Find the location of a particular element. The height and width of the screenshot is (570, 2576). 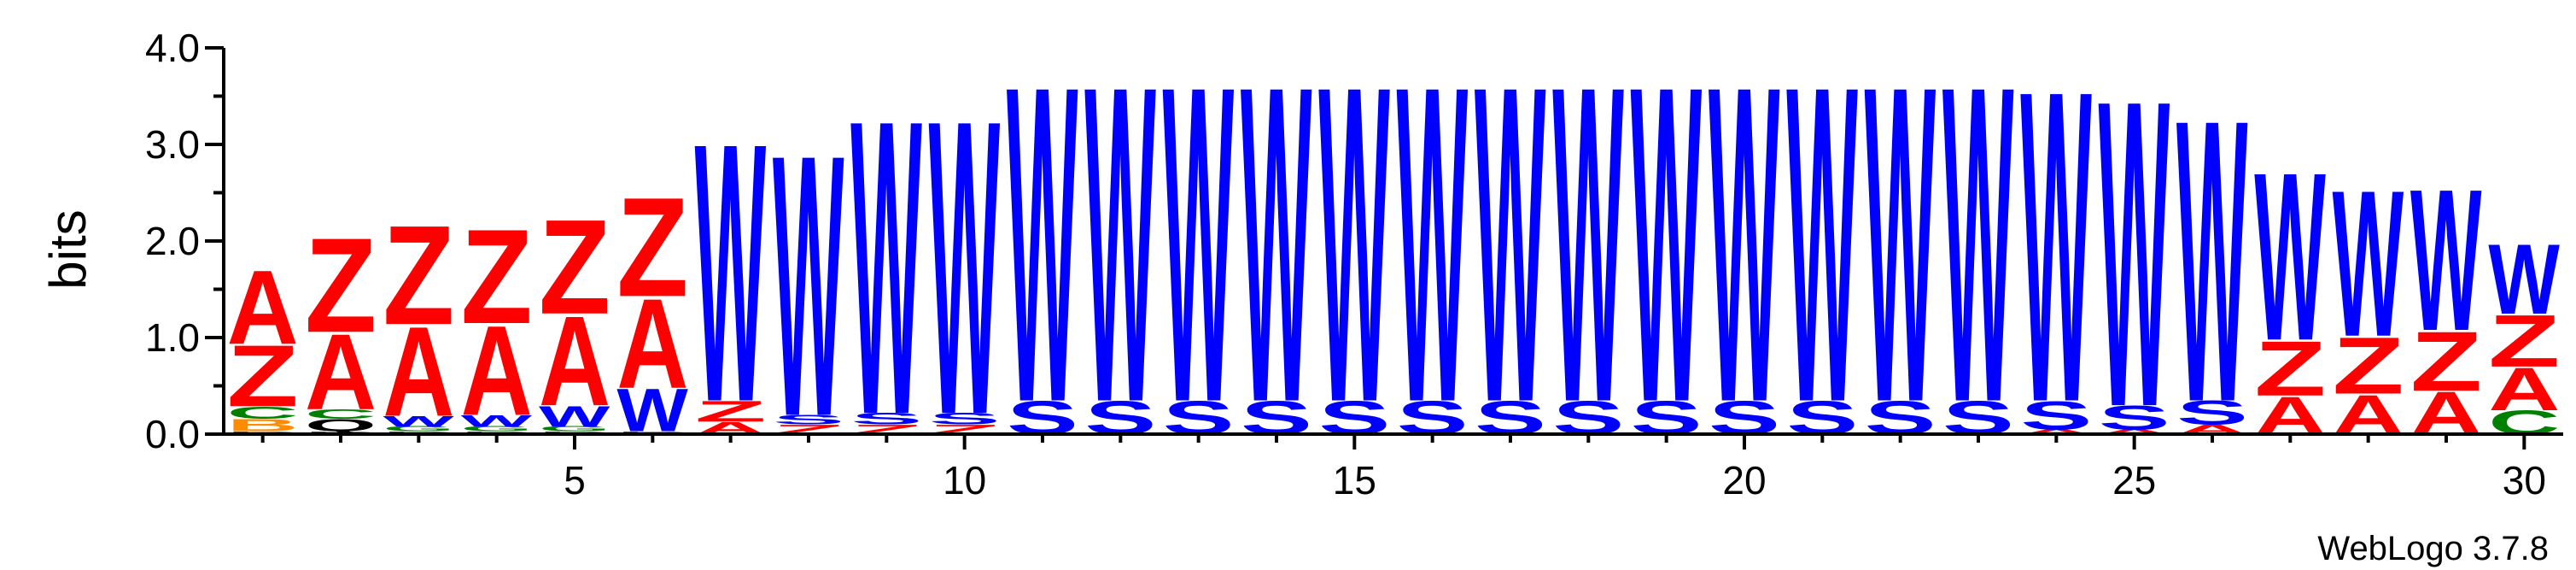

y-tick-label: 3.0 is located at coordinates (172, 145).